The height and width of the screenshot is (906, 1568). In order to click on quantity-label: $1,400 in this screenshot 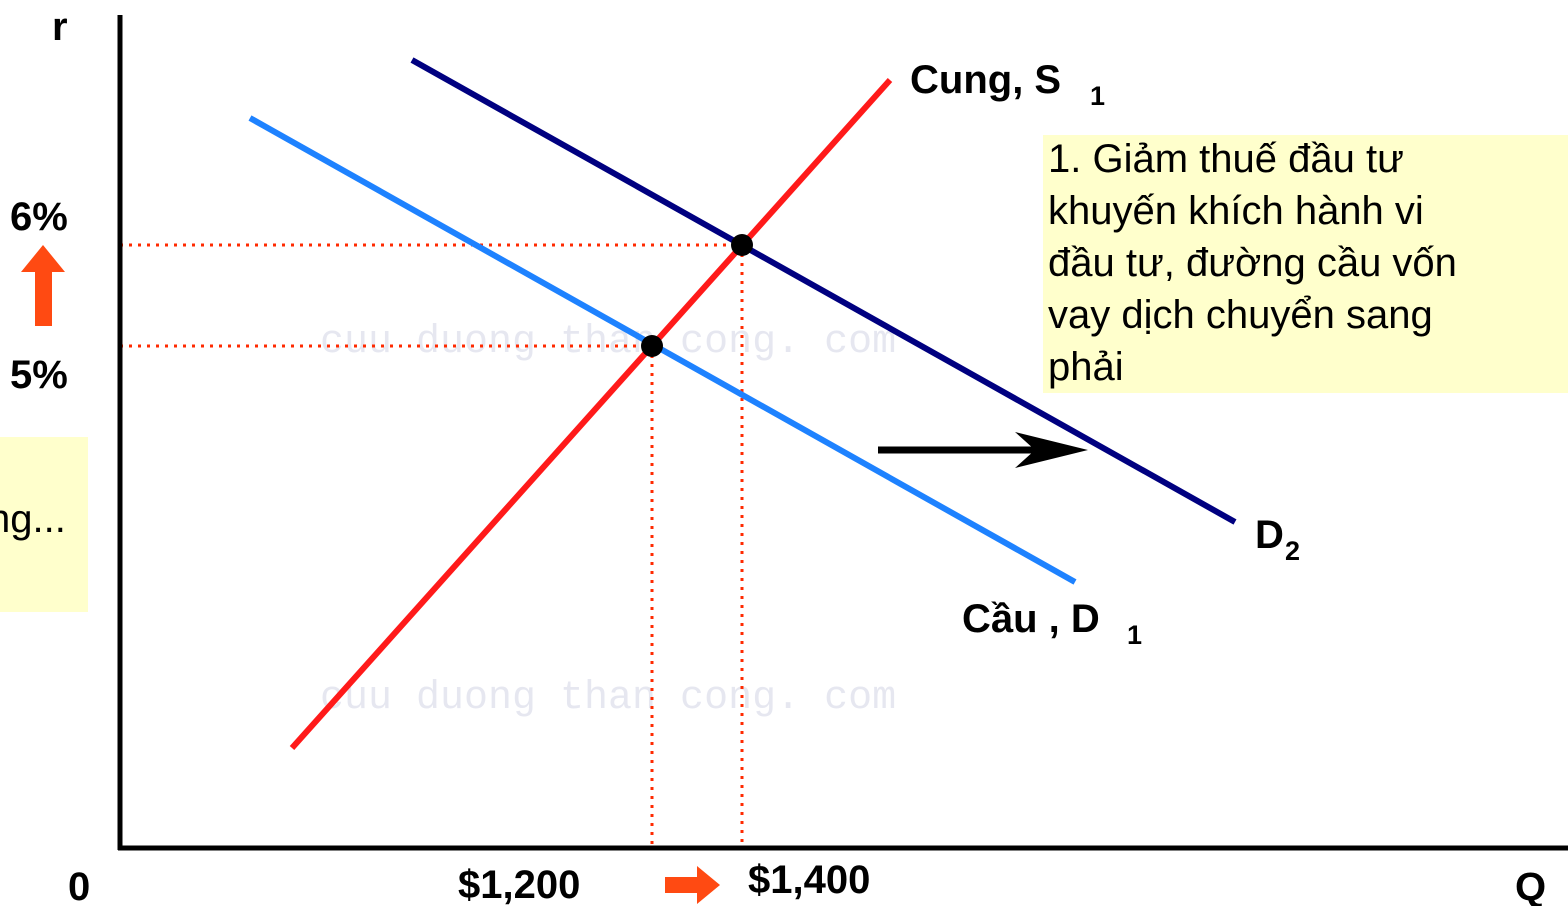, I will do `click(809, 880)`.